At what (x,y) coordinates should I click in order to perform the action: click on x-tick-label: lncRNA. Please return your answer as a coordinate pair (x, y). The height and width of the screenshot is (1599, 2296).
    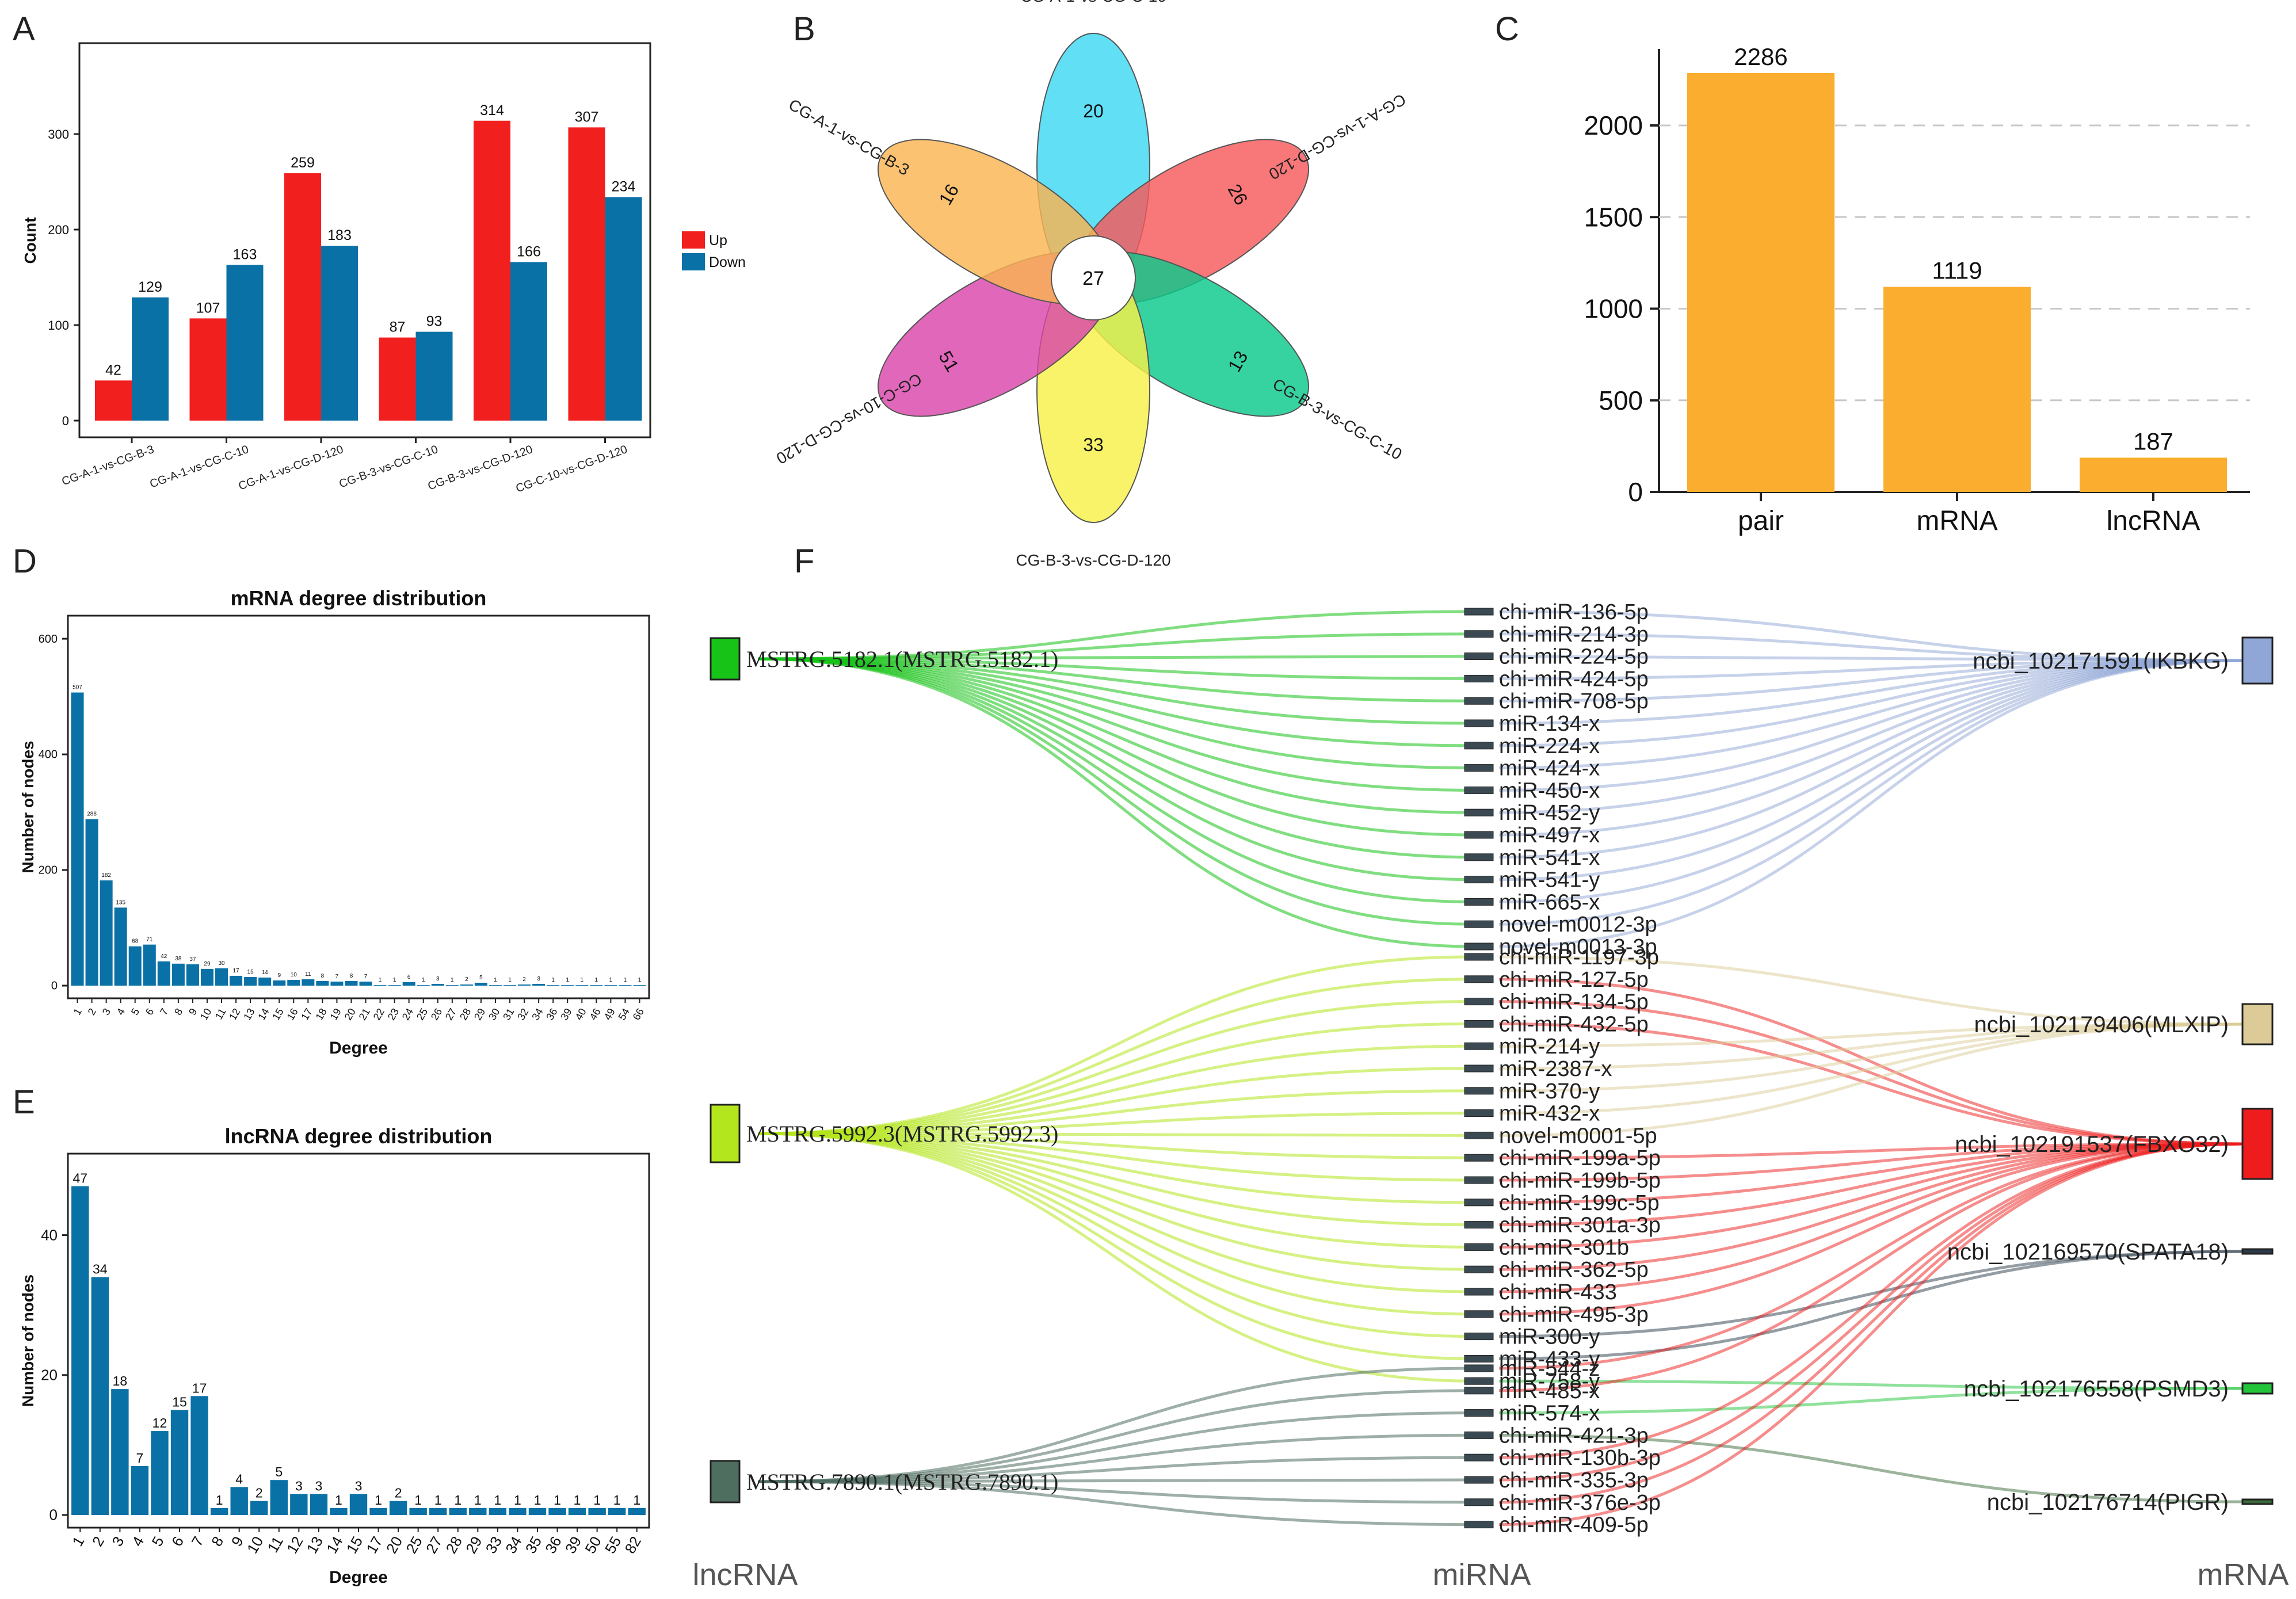
    Looking at the image, I should click on (2153, 521).